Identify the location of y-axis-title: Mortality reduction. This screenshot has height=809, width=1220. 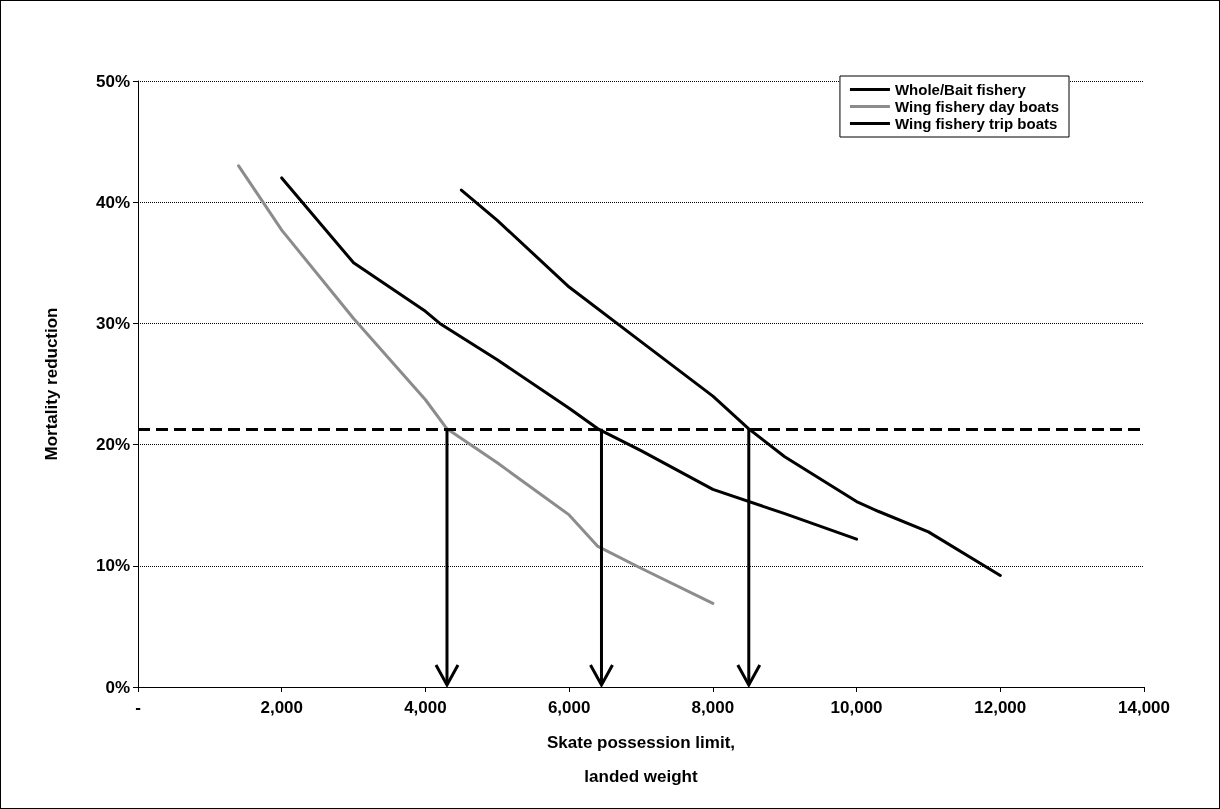
(51, 384).